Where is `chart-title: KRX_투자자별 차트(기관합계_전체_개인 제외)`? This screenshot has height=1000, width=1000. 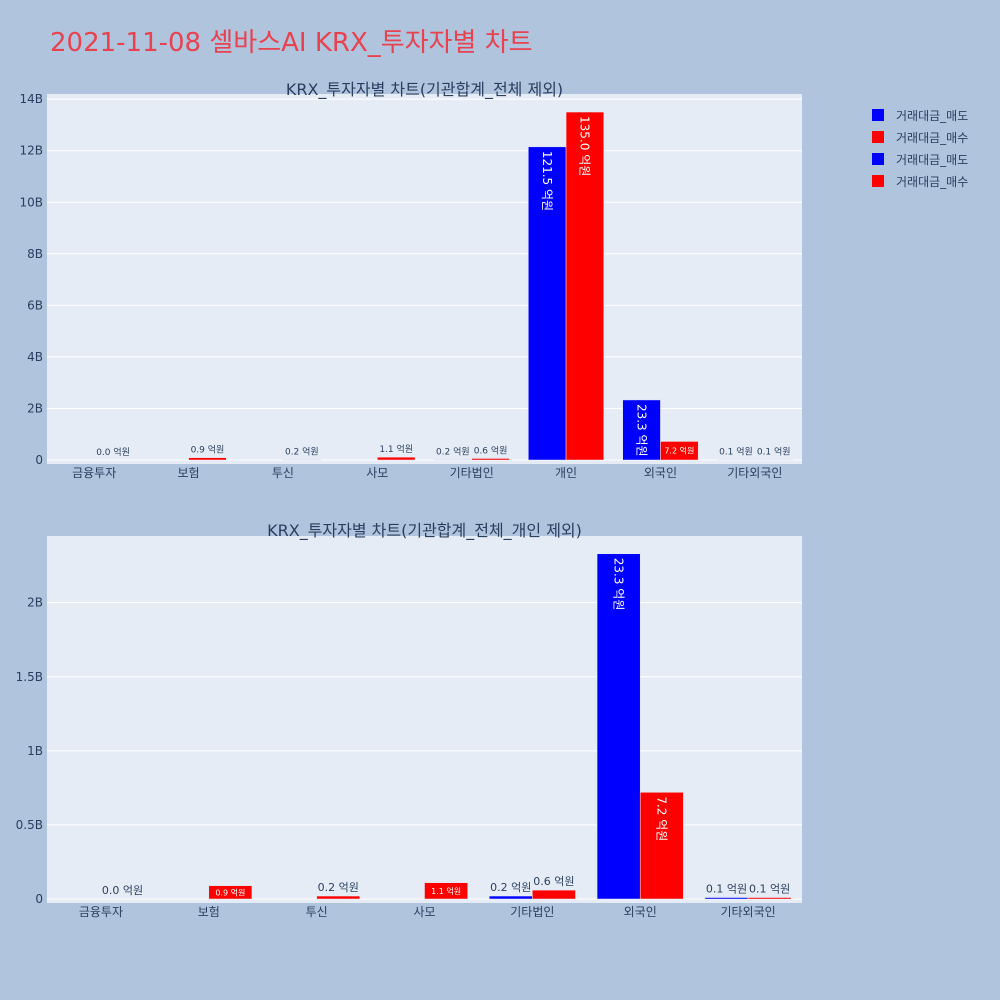 chart-title: KRX_투자자별 차트(기관합계_전체_개인 제외) is located at coordinates (424, 531).